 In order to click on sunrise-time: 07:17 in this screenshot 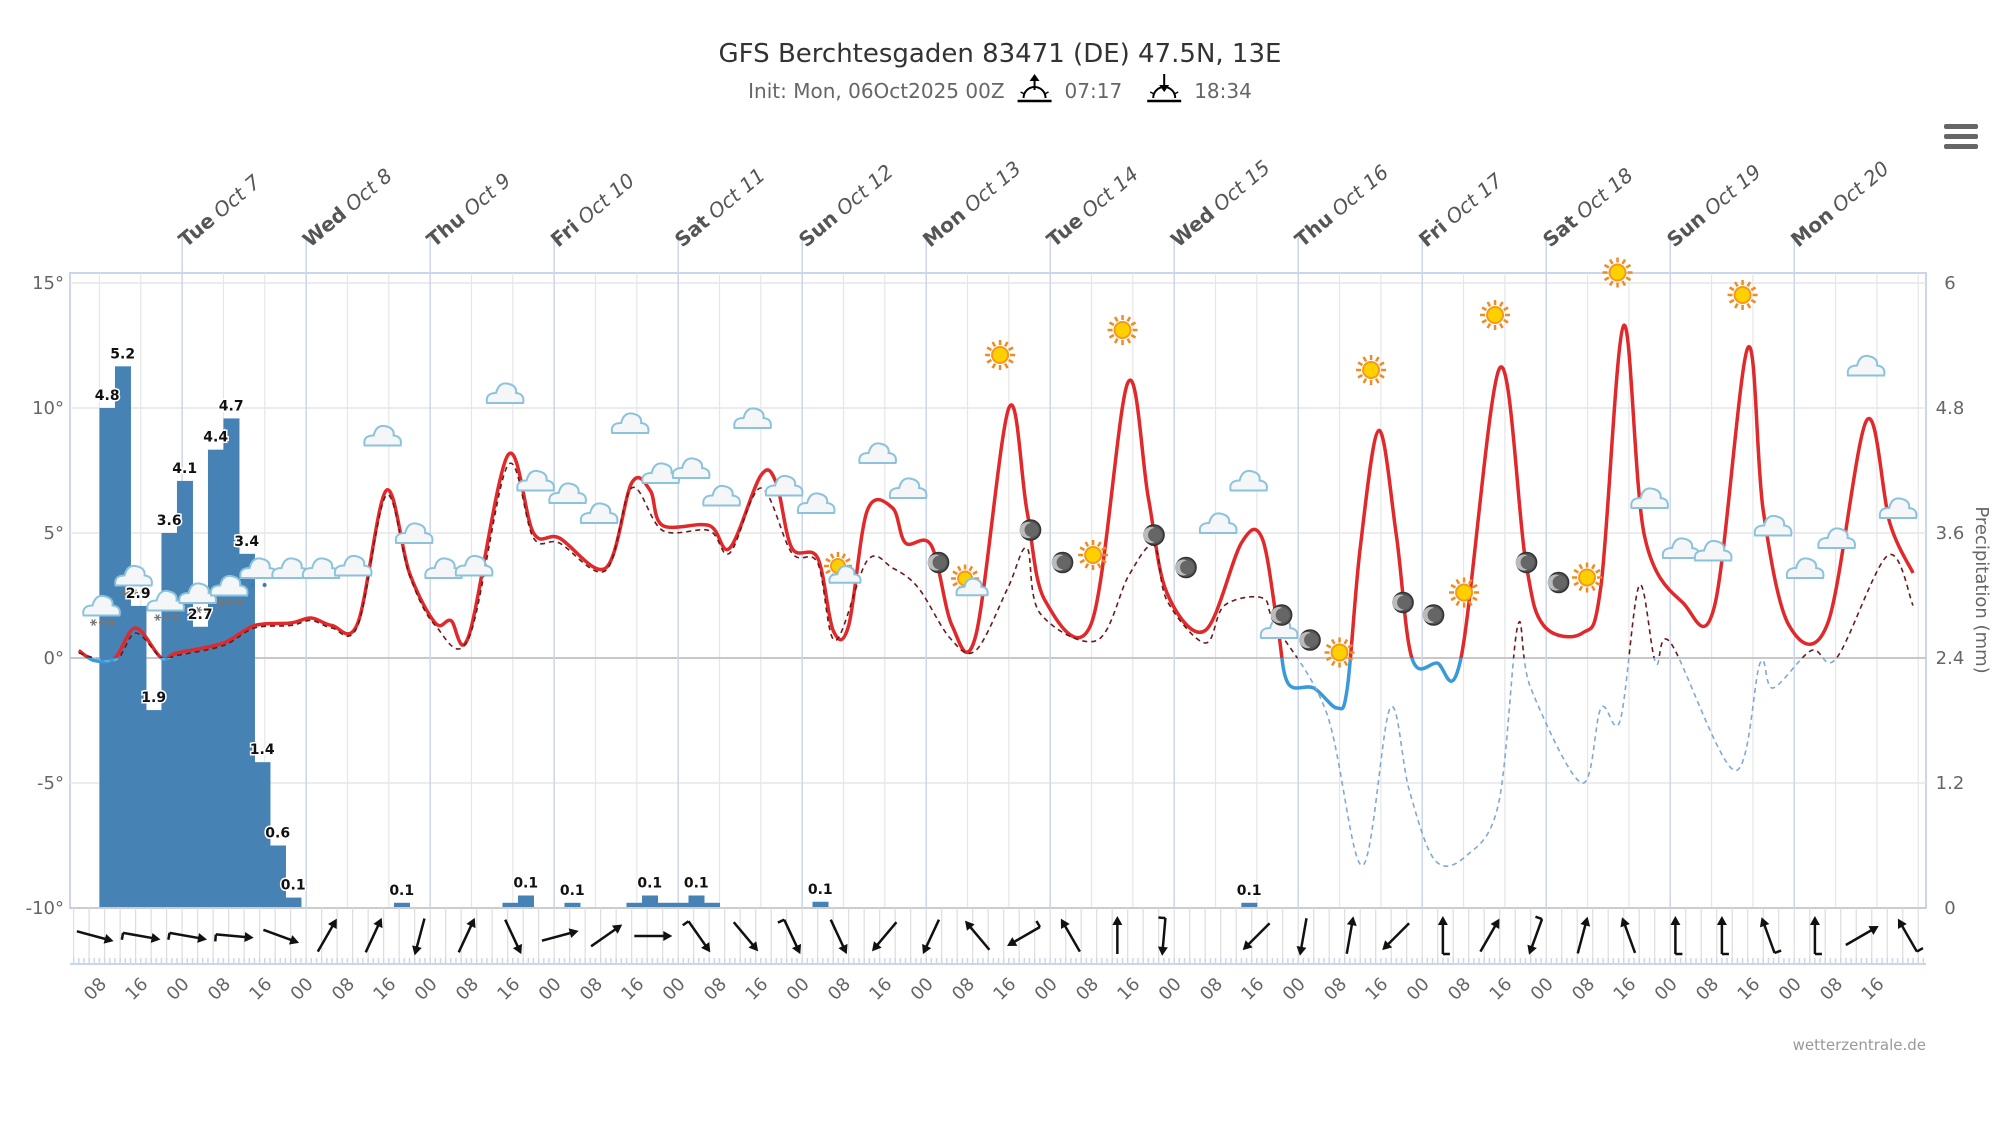, I will do `click(1094, 91)`.